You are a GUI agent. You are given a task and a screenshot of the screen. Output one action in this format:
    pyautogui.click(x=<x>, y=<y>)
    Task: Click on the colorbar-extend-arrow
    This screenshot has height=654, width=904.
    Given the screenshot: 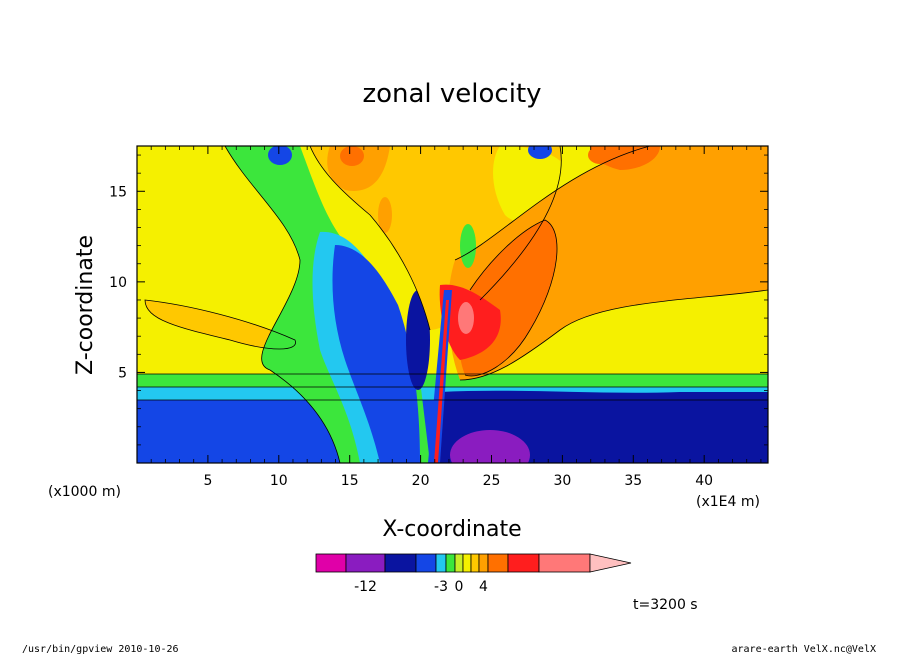 What is the action you would take?
    pyautogui.click(x=610, y=563)
    